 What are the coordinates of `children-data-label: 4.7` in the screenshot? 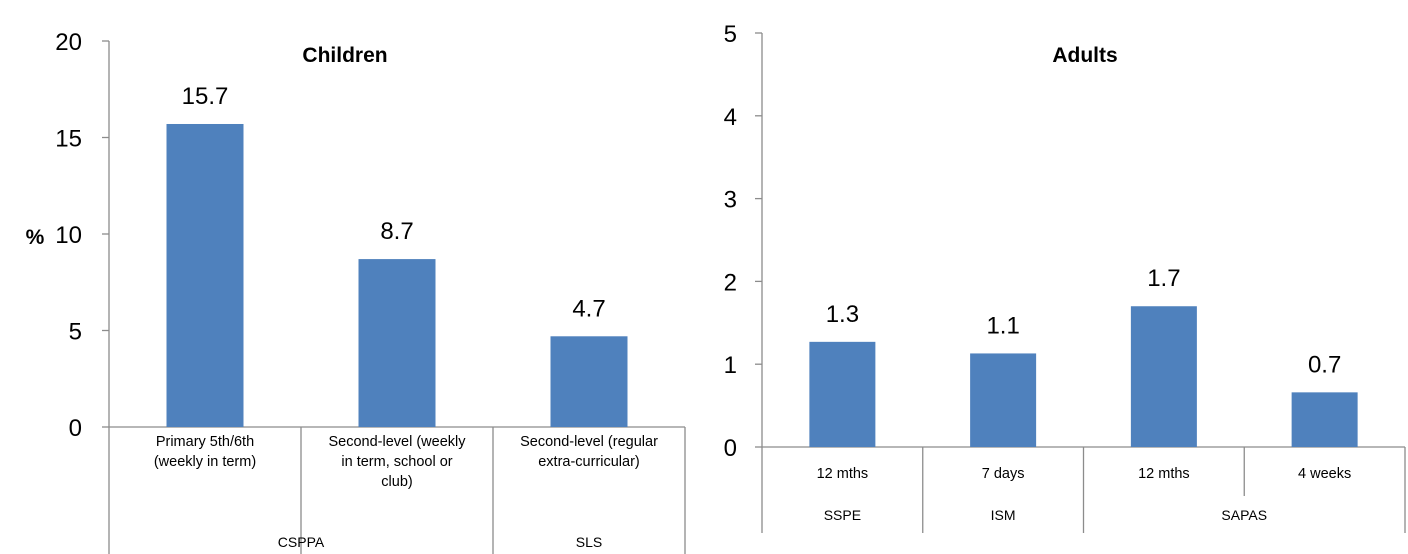 It's located at (588, 308).